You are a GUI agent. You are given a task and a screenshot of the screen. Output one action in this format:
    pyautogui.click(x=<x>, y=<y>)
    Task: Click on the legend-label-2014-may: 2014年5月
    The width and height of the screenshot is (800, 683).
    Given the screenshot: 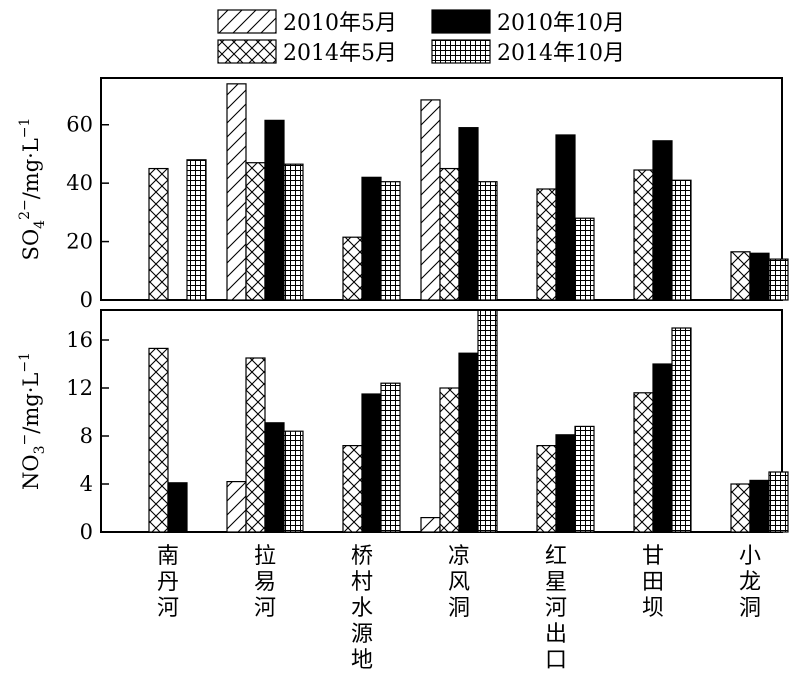 What is the action you would take?
    pyautogui.click(x=340, y=53)
    